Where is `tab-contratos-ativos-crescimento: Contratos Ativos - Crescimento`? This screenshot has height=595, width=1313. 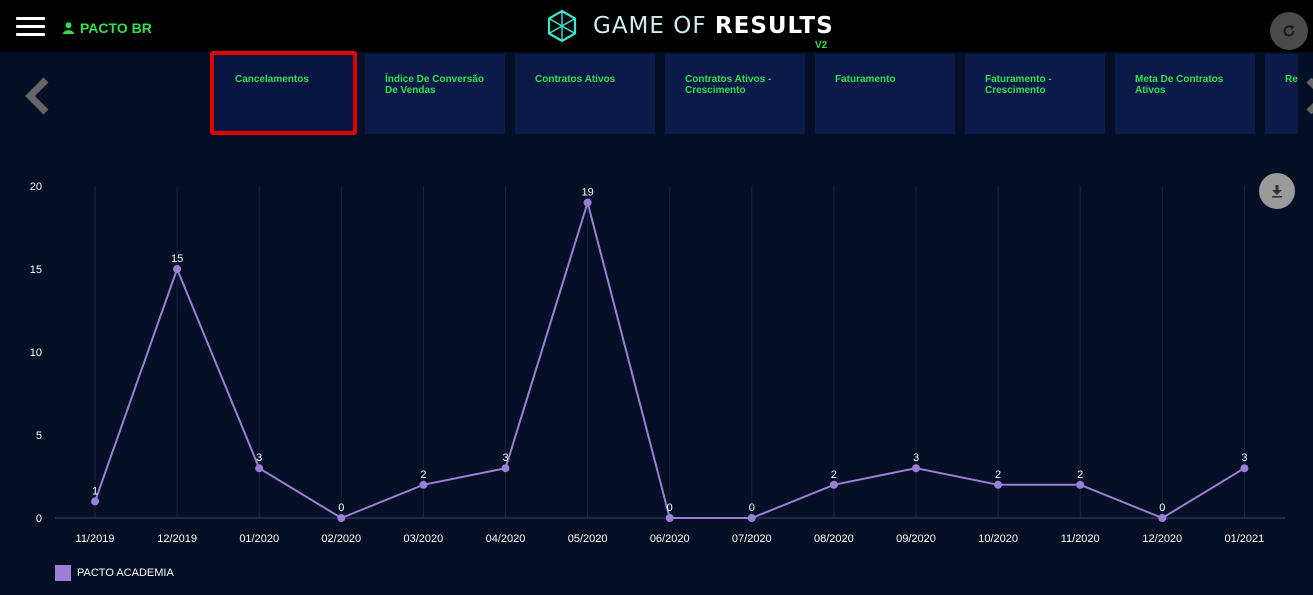
tab-contratos-ativos-crescimento: Contratos Ativos - Crescimento is located at coordinates (735, 94).